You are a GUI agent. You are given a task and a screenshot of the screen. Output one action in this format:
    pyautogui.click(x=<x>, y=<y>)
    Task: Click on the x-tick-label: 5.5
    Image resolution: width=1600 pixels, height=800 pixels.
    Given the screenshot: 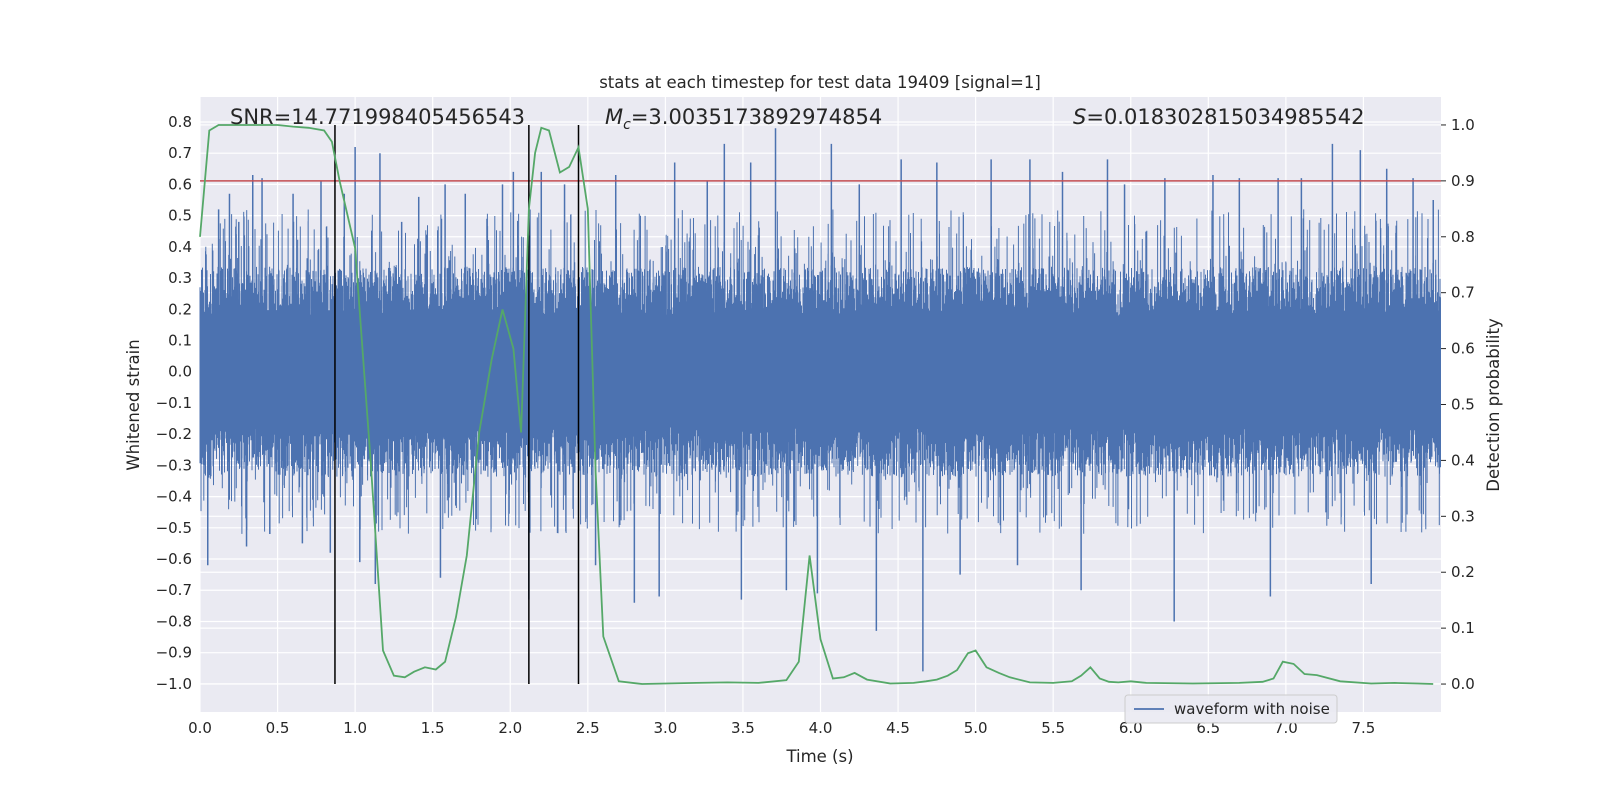 What is the action you would take?
    pyautogui.click(x=1053, y=728)
    